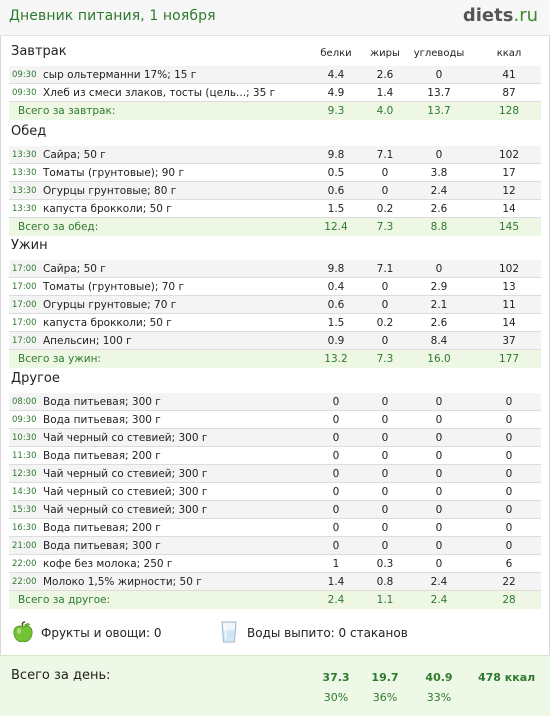 Image resolution: width=550 pixels, height=716 pixels. What do you see at coordinates (509, 269) in the screenshot?
I see `cell-kcal: 102` at bounding box center [509, 269].